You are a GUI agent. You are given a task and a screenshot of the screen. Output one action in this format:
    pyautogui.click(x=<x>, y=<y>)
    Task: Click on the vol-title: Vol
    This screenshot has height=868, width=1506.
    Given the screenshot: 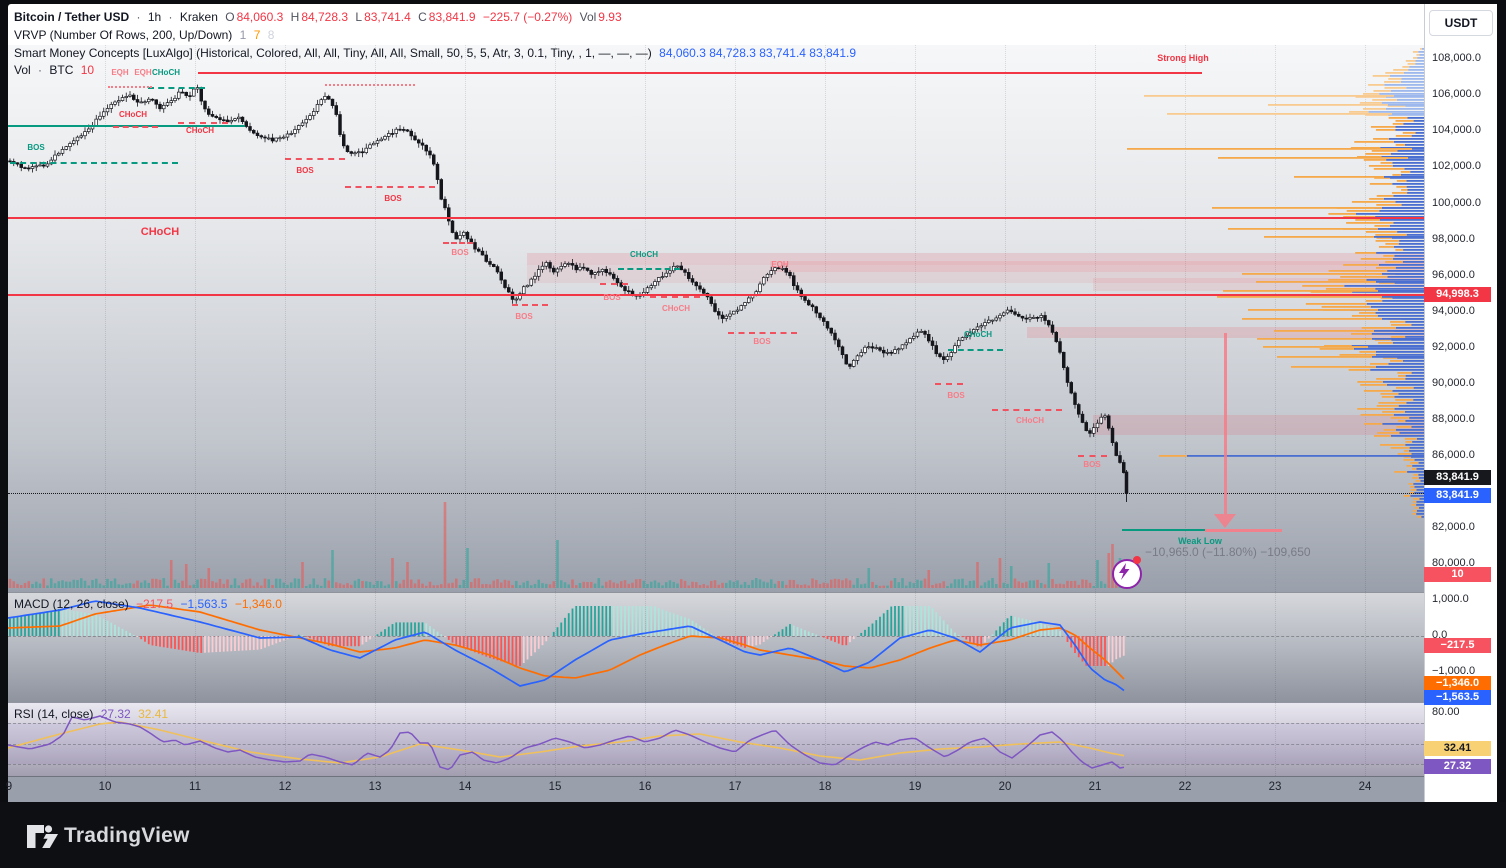 What is the action you would take?
    pyautogui.click(x=22, y=70)
    